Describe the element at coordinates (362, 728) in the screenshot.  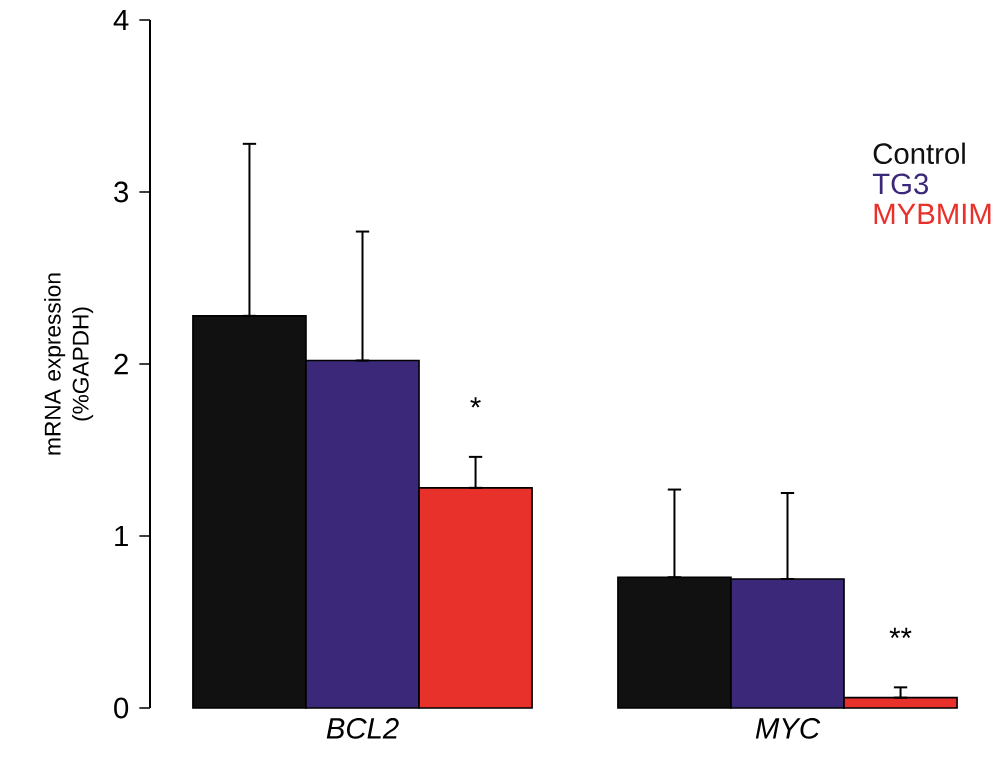
I see `x-tick-label: BCL2` at that location.